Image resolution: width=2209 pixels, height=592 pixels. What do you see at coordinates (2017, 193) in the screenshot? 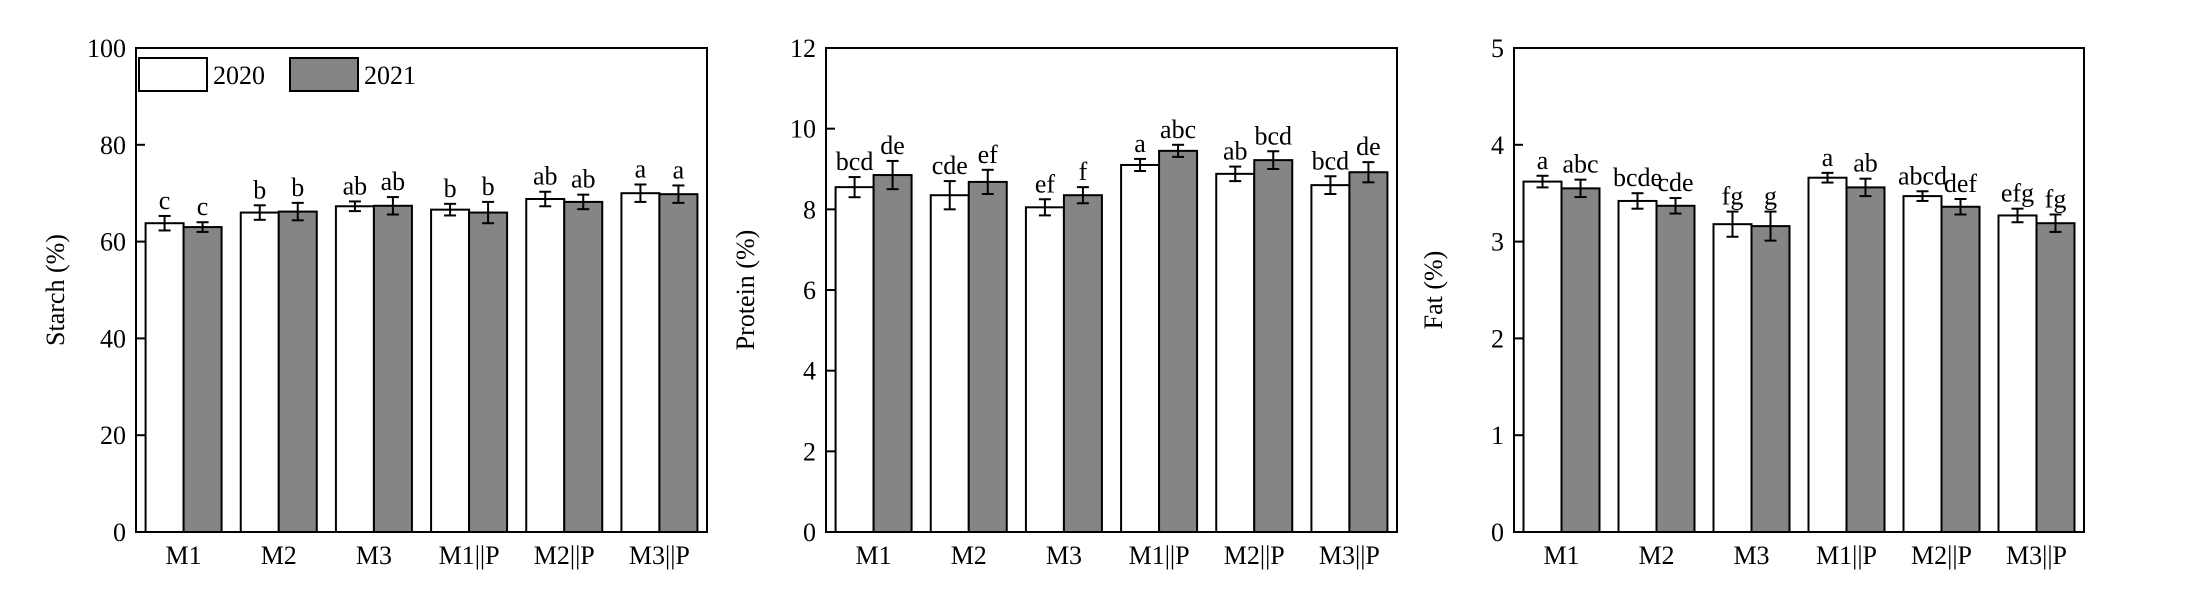
I see `significance-letter: efg` at bounding box center [2017, 193].